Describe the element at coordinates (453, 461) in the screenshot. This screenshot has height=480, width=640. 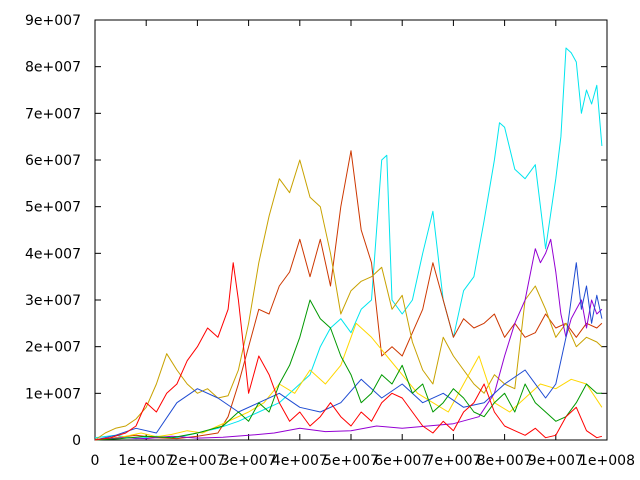
I see `x-tick-label: 7e+007` at that location.